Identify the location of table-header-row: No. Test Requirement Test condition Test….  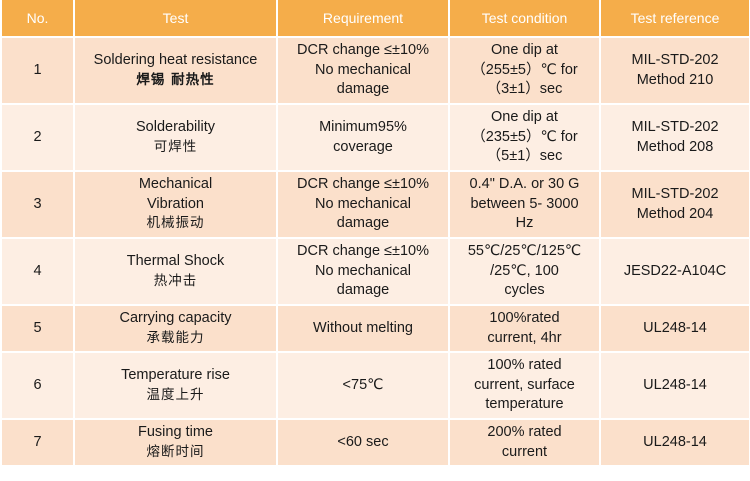
(375, 19).